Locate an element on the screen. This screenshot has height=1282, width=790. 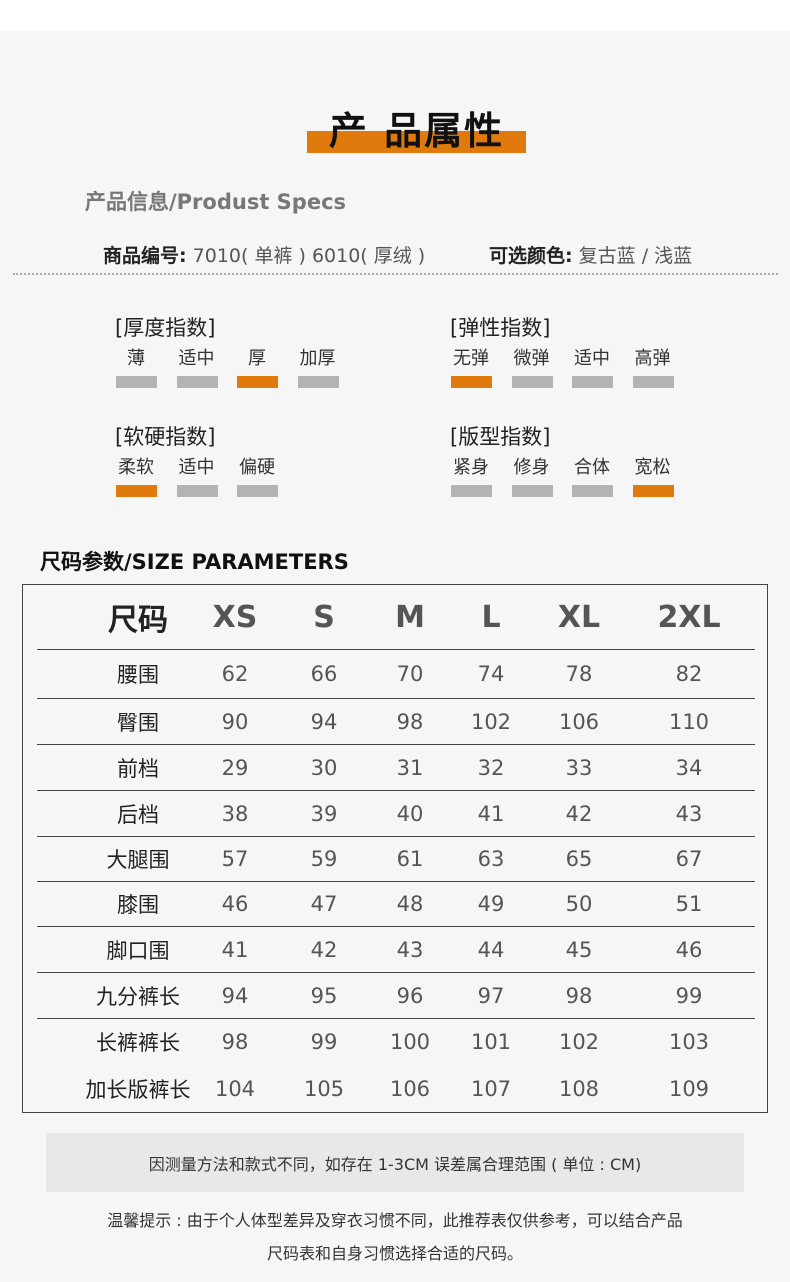
index-option: 修身 is located at coordinates (531, 467).